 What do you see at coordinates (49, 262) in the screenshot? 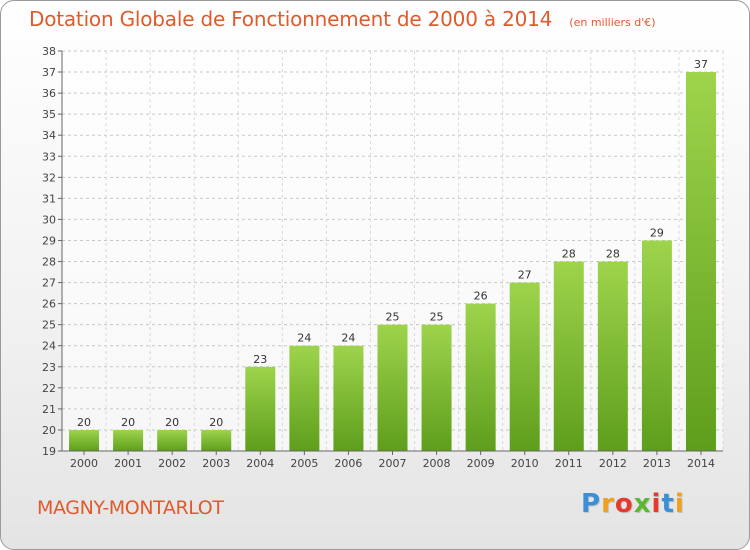
I see `y-tick-label: 28` at bounding box center [49, 262].